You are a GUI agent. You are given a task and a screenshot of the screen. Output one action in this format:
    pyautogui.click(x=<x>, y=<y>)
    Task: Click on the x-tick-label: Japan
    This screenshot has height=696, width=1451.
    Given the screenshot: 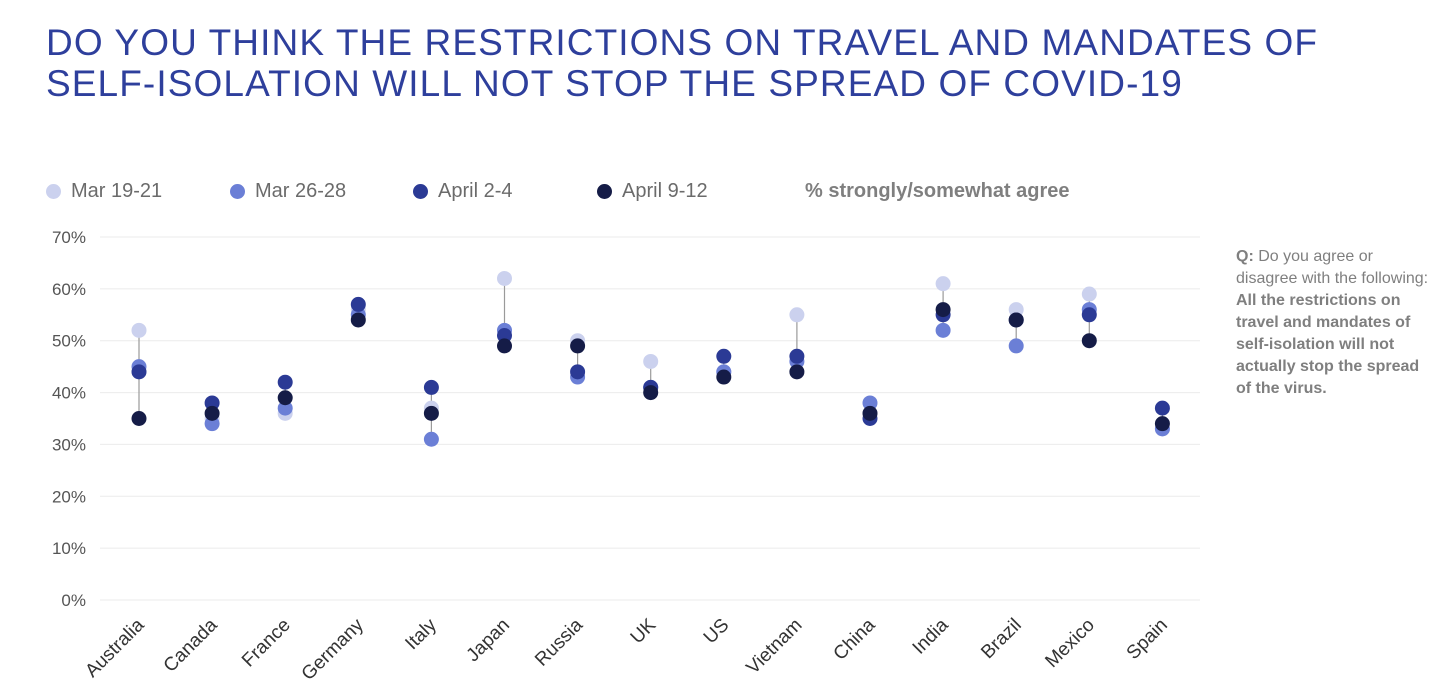 What is the action you would take?
    pyautogui.click(x=488, y=640)
    